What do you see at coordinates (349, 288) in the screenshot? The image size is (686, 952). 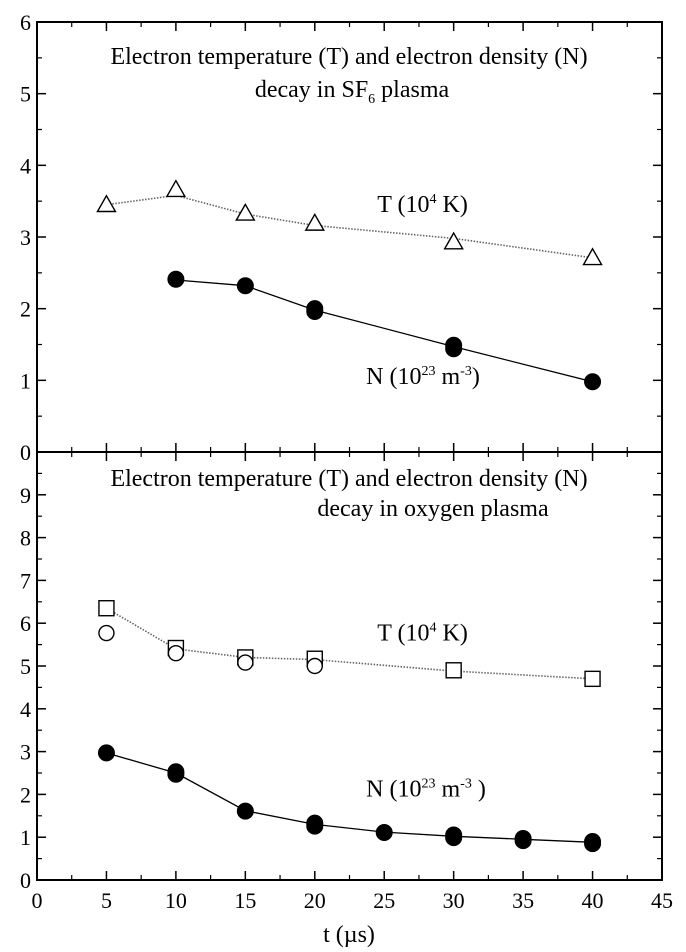 I see `top-fit-lines` at bounding box center [349, 288].